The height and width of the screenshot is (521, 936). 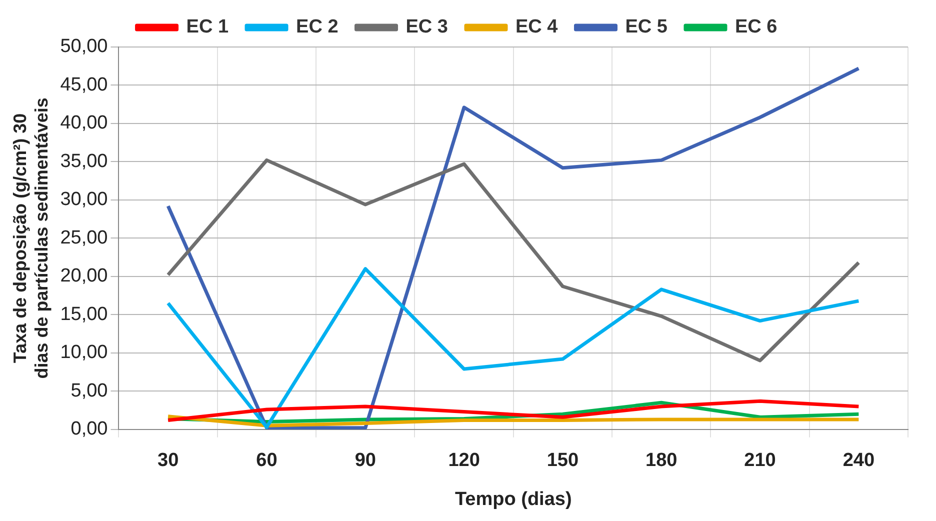 I want to click on y-tick-label: 15,00, so click(x=84, y=314).